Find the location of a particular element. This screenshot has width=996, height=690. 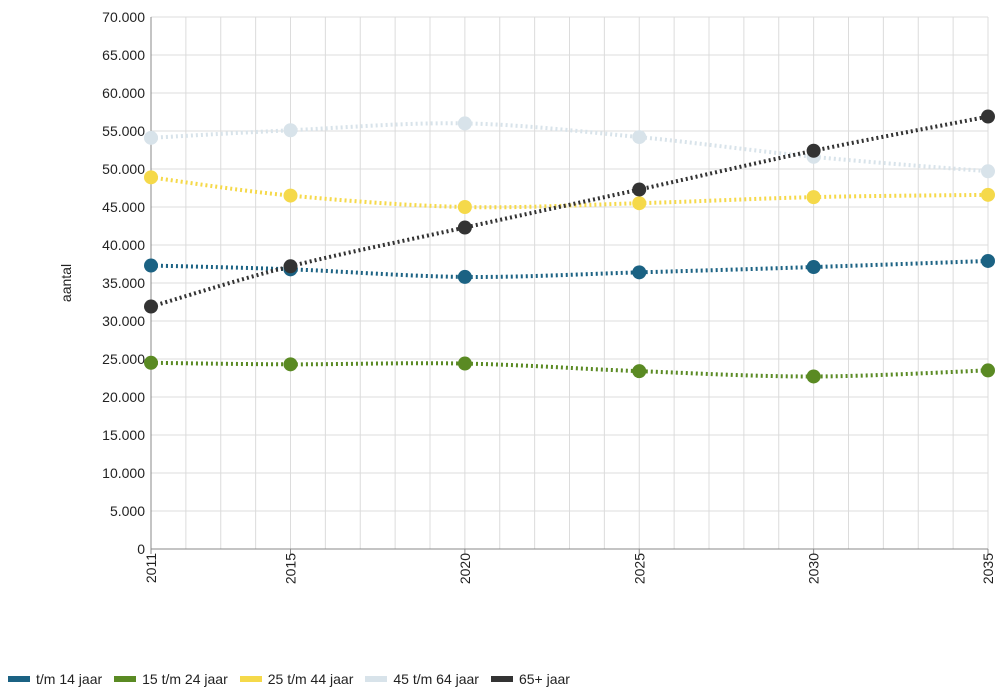

x-tick-label: 2025 is located at coordinates (639, 568).